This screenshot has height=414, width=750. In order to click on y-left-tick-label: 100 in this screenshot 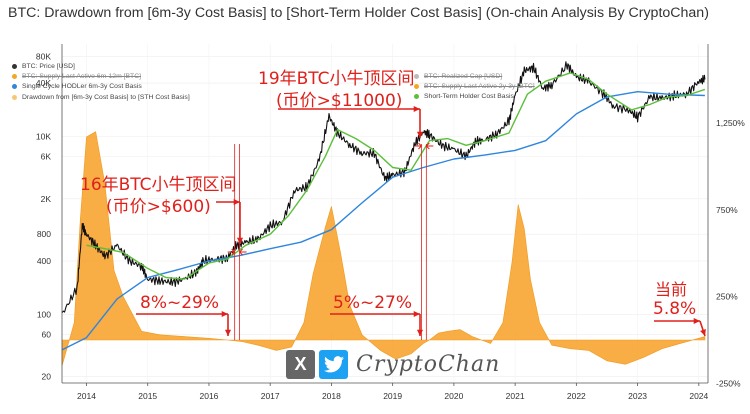, I will do `click(44, 315)`.